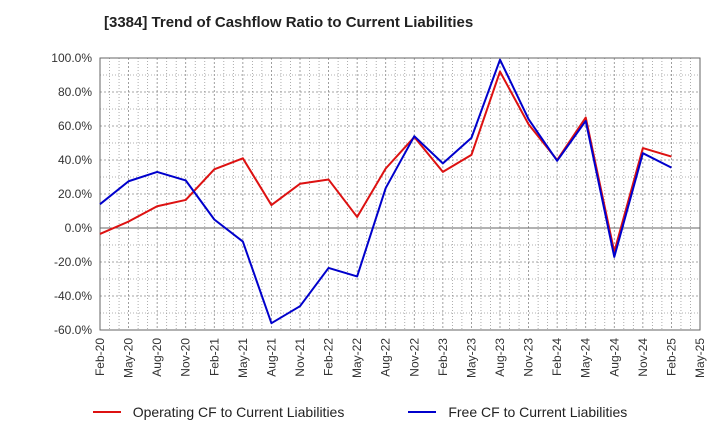 Image resolution: width=720 pixels, height=440 pixels. Describe the element at coordinates (414, 357) in the screenshot. I see `x-tick-label: Nov-22` at that location.